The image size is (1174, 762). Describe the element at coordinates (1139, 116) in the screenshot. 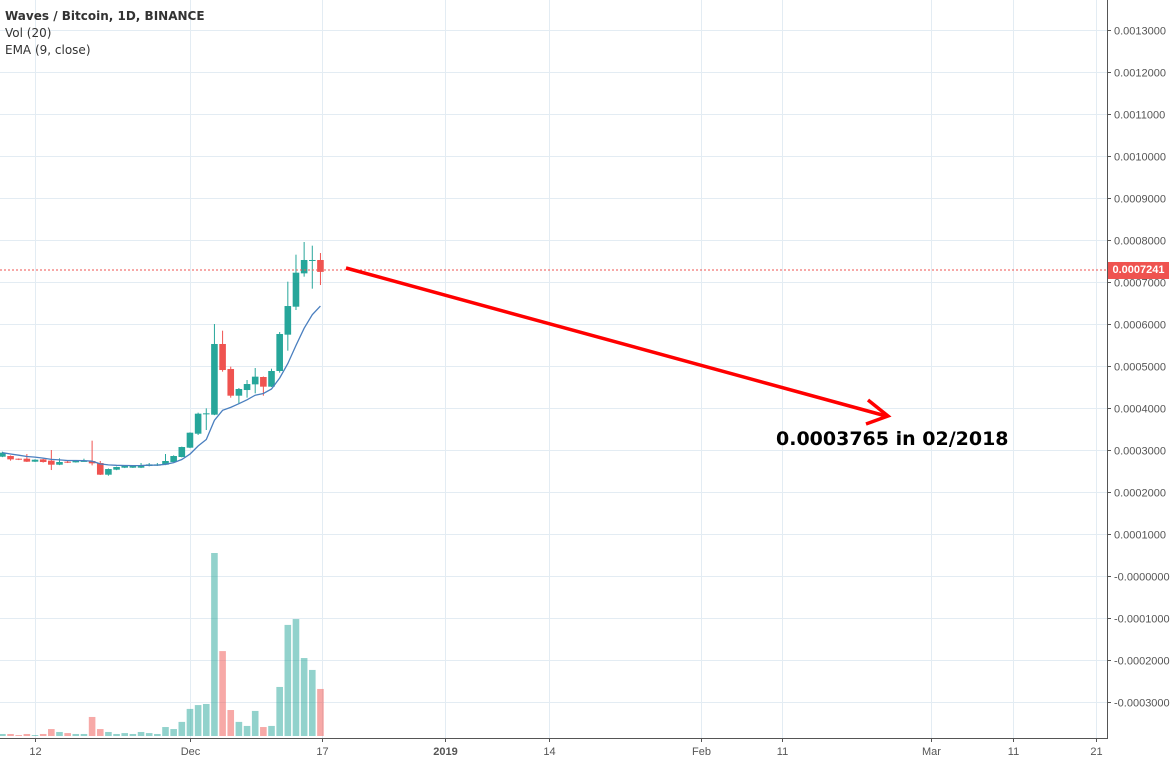

I see `y-tick-label: 0.0011000` at that location.